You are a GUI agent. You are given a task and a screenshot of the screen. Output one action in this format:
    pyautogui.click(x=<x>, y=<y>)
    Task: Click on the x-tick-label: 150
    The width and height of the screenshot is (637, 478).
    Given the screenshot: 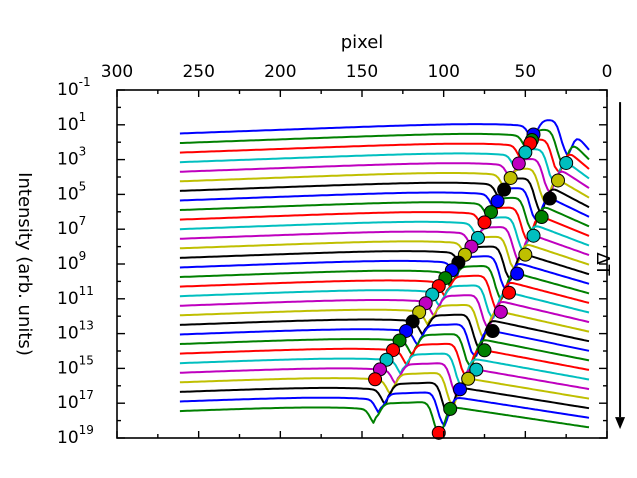 What is the action you would take?
    pyautogui.click(x=362, y=72)
    